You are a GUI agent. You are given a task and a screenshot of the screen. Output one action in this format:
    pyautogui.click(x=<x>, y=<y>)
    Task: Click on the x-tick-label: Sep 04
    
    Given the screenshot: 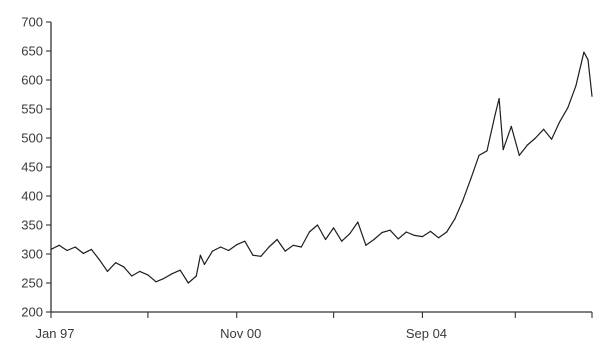 What is the action you would take?
    pyautogui.click(x=426, y=333)
    